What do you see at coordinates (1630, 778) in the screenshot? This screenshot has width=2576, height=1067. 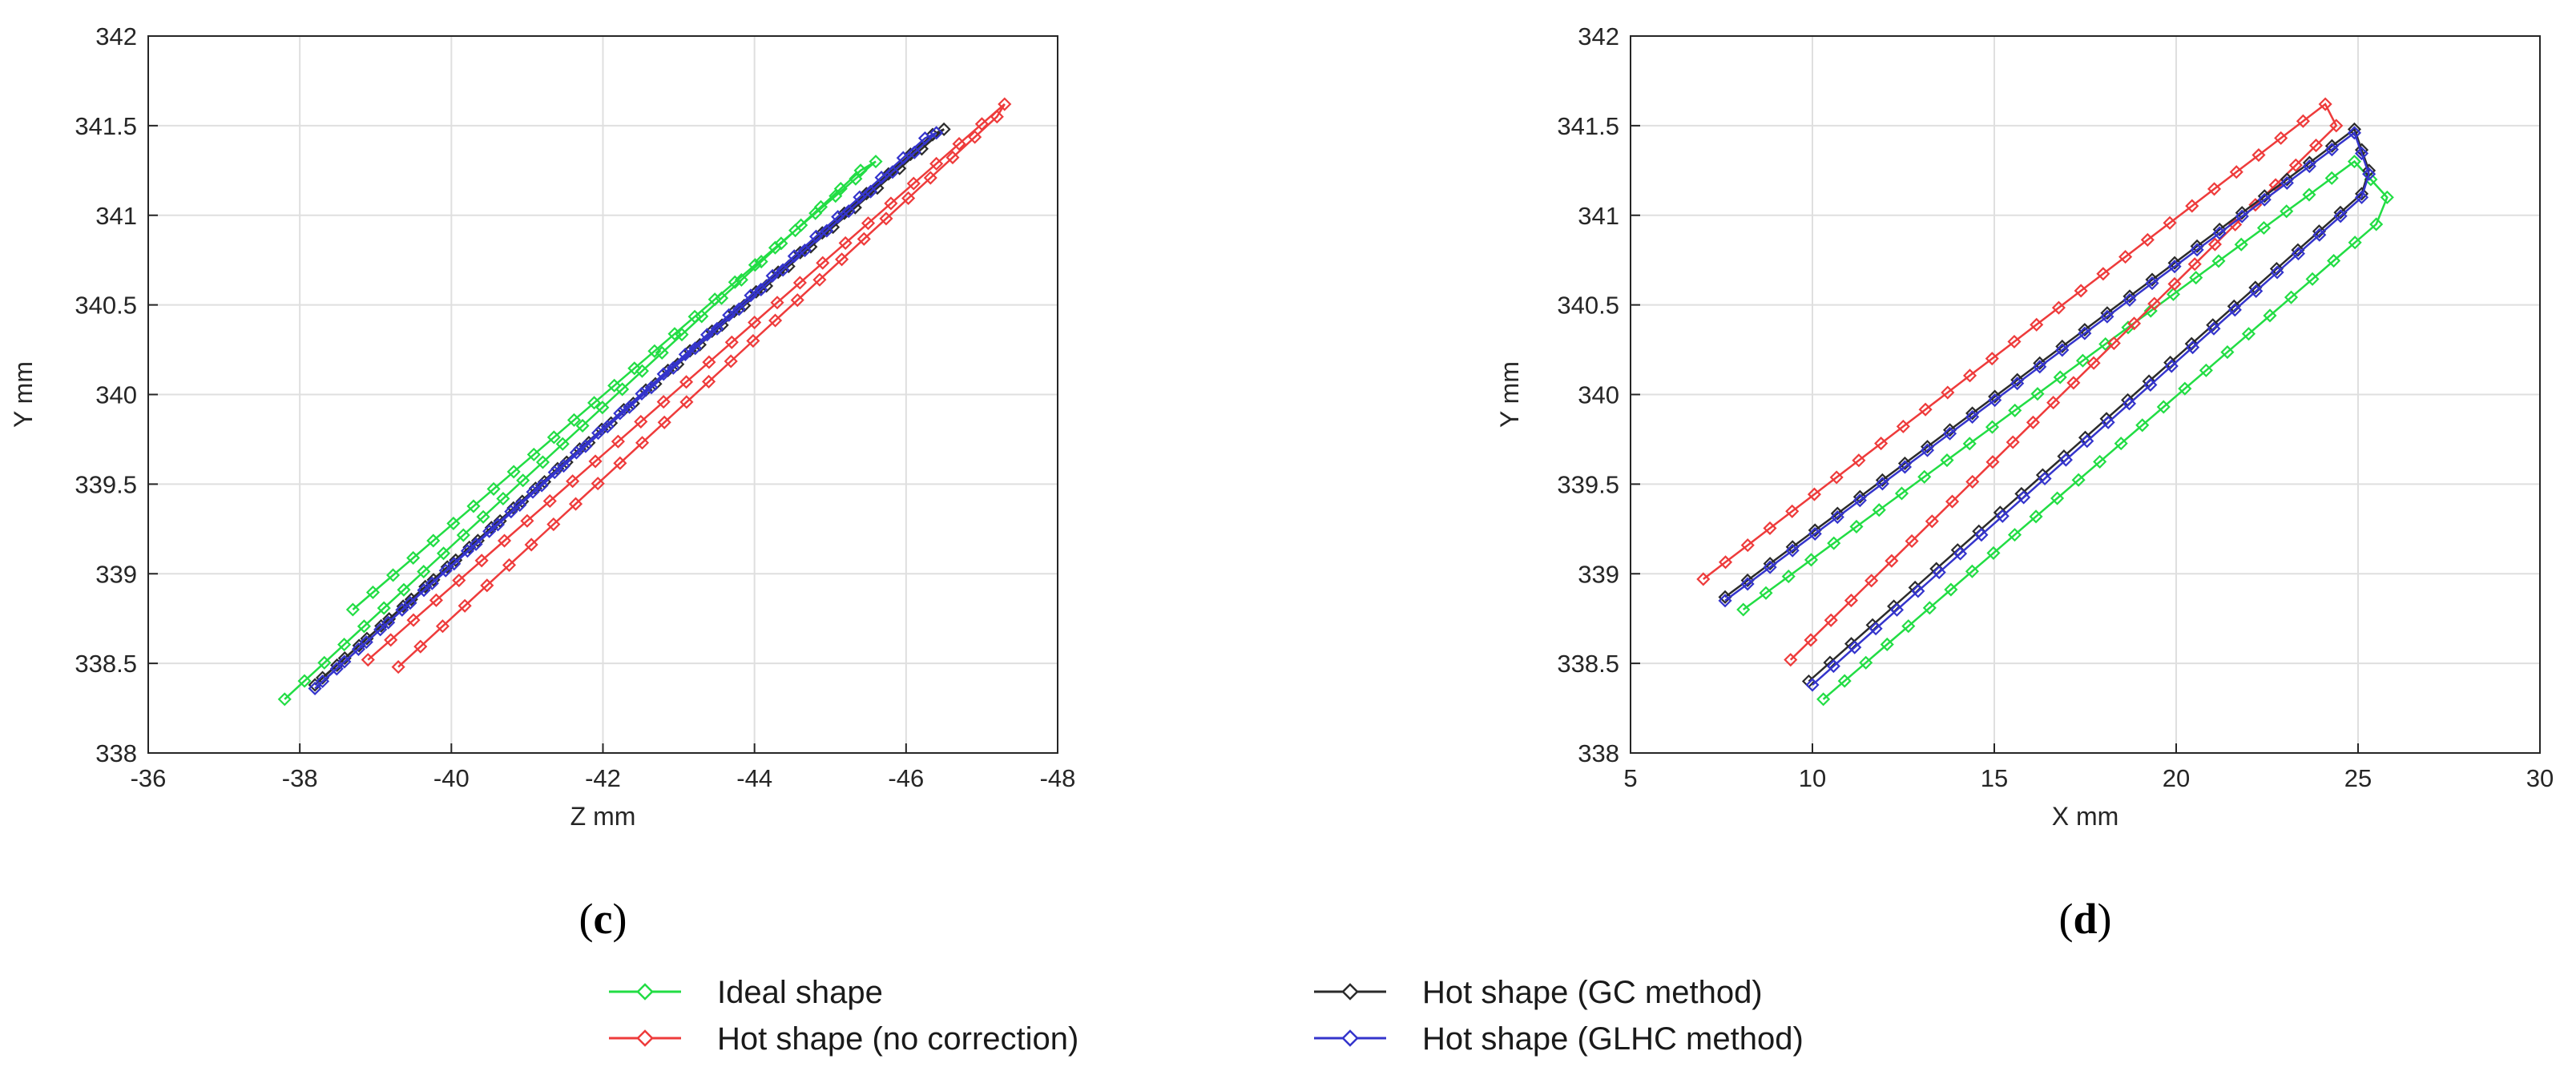 I see `panel-d-xtick-label-0: 5` at bounding box center [1630, 778].